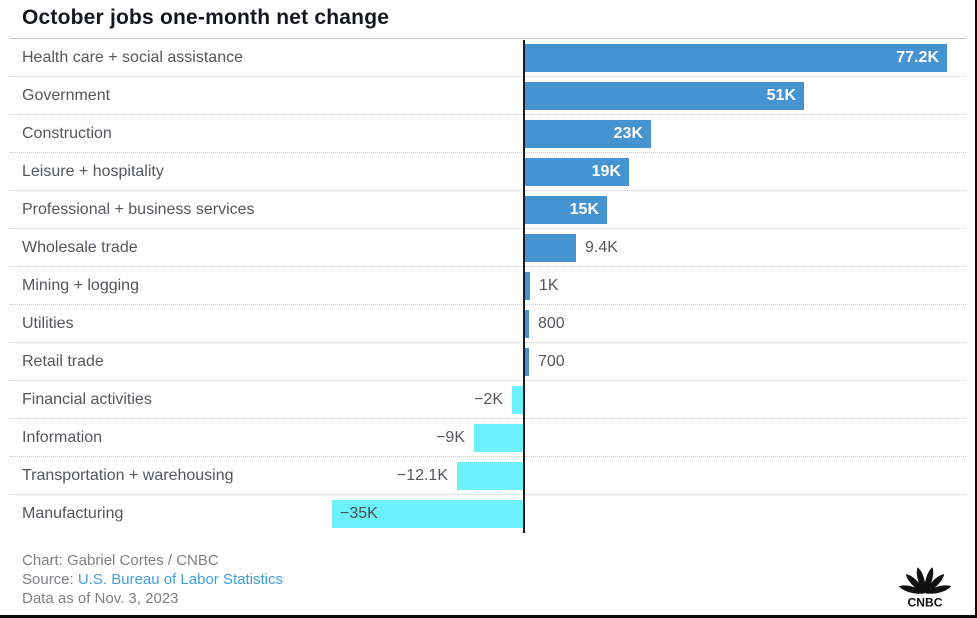 This screenshot has height=618, width=977. Describe the element at coordinates (93, 171) in the screenshot. I see `category-label: Leisure + hospitality` at that location.